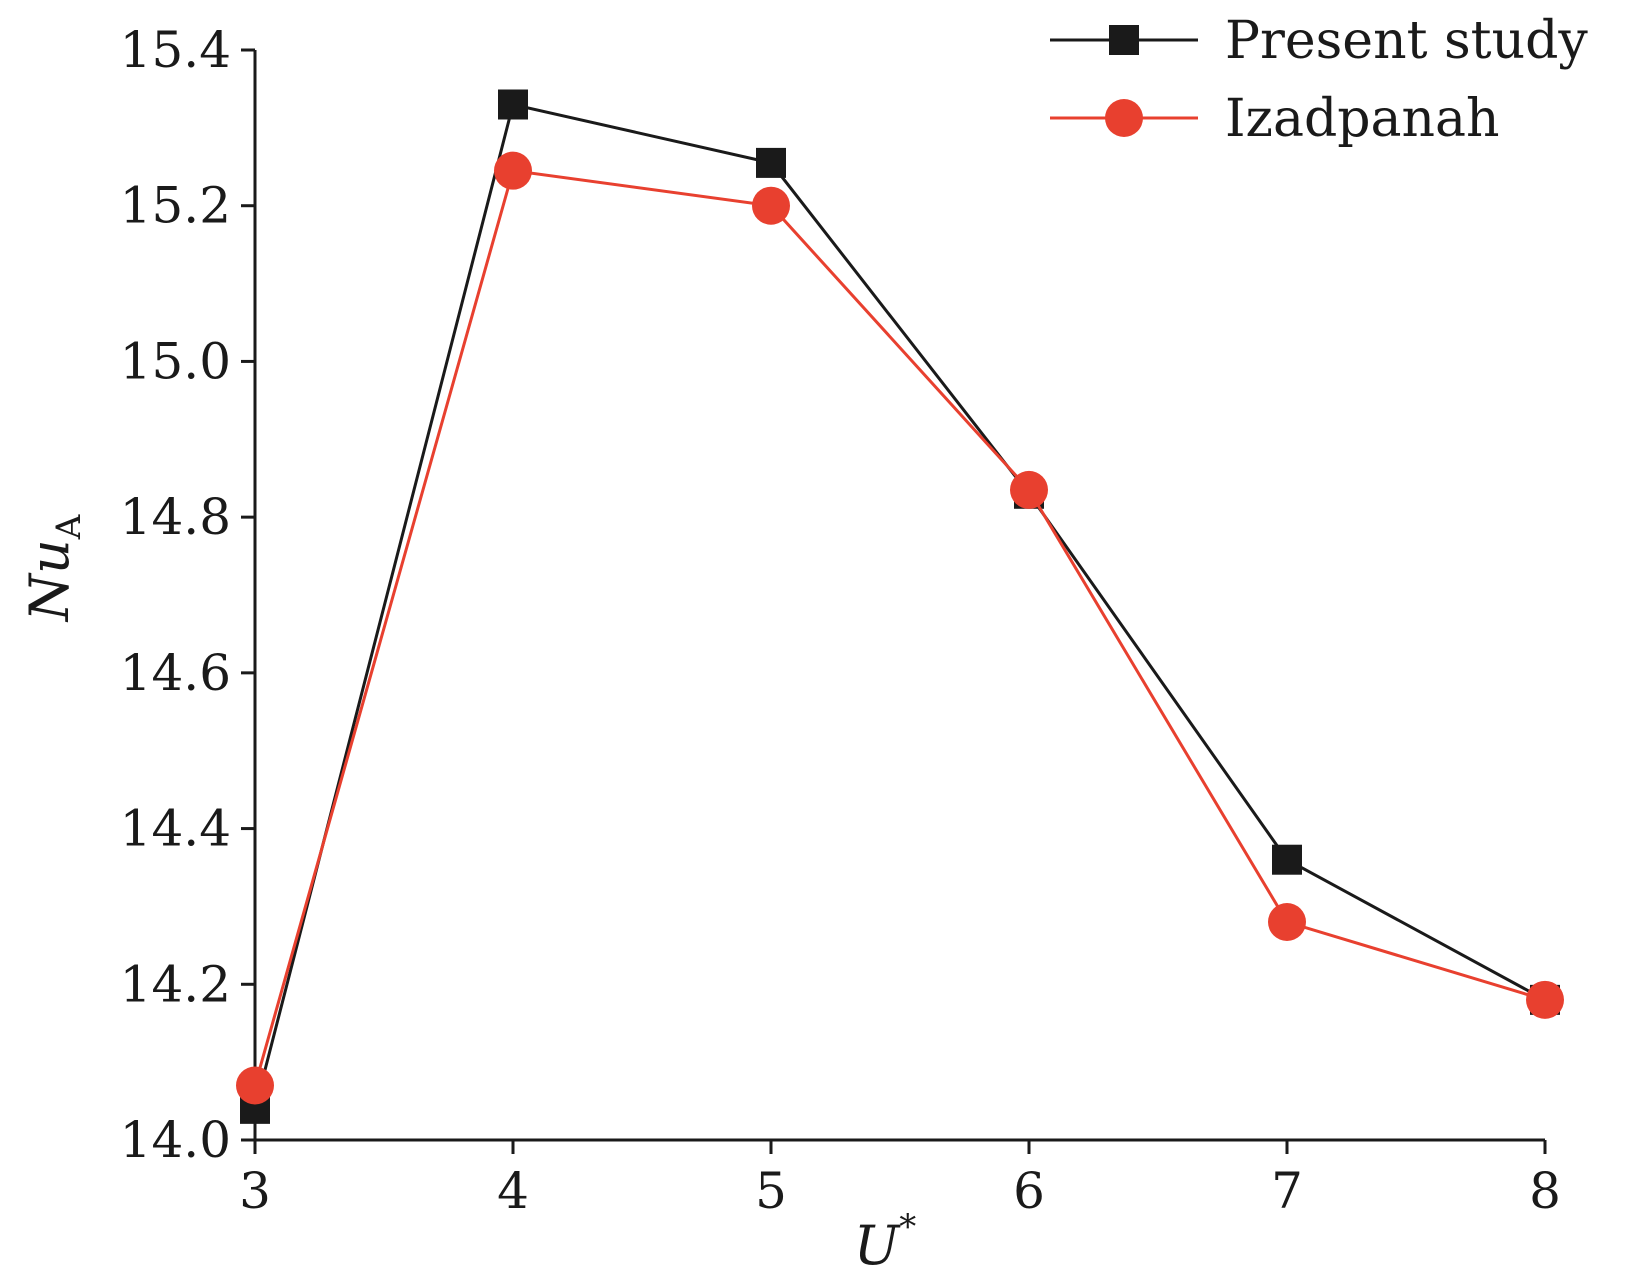 The height and width of the screenshot is (1279, 1635). What do you see at coordinates (1287, 1191) in the screenshot?
I see `x-tick-label: 7` at bounding box center [1287, 1191].